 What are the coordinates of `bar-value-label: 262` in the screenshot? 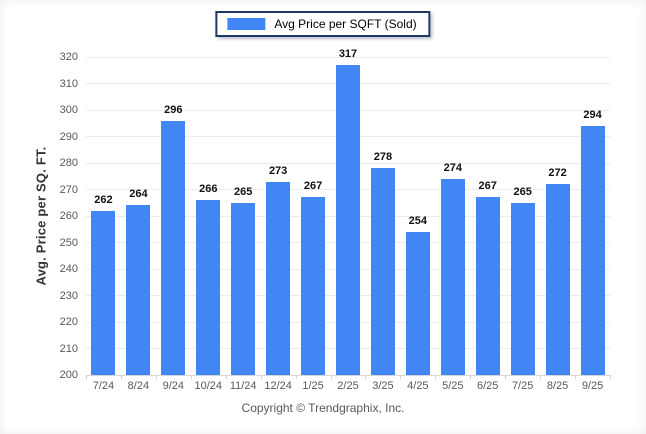 It's located at (103, 199).